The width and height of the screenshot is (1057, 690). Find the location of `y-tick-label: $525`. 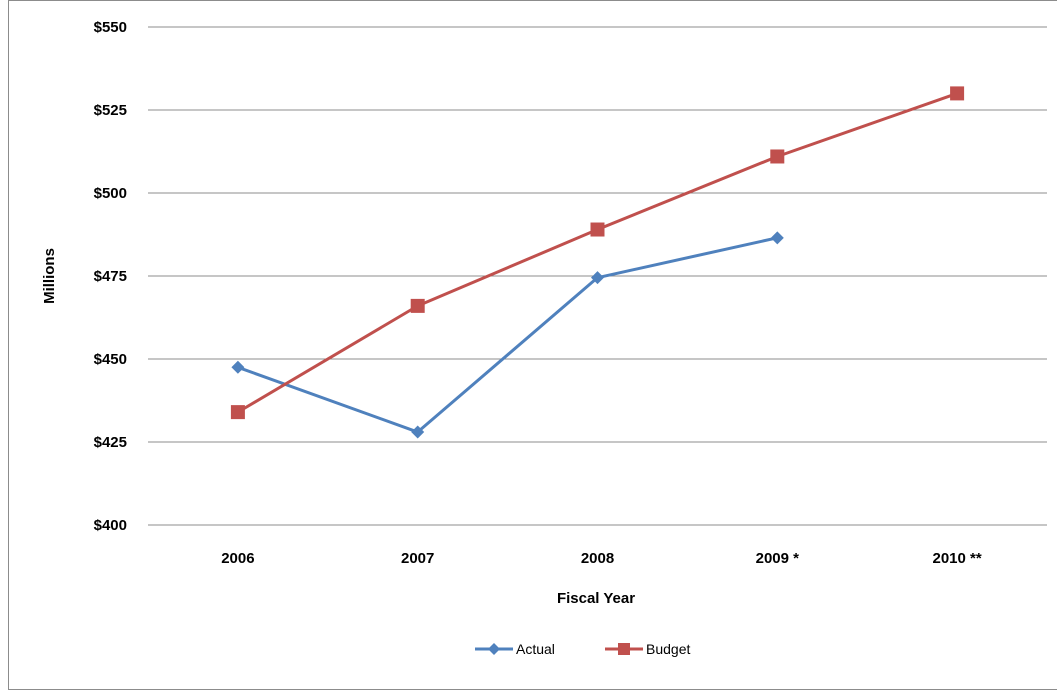

y-tick-label: $525 is located at coordinates (110, 110).